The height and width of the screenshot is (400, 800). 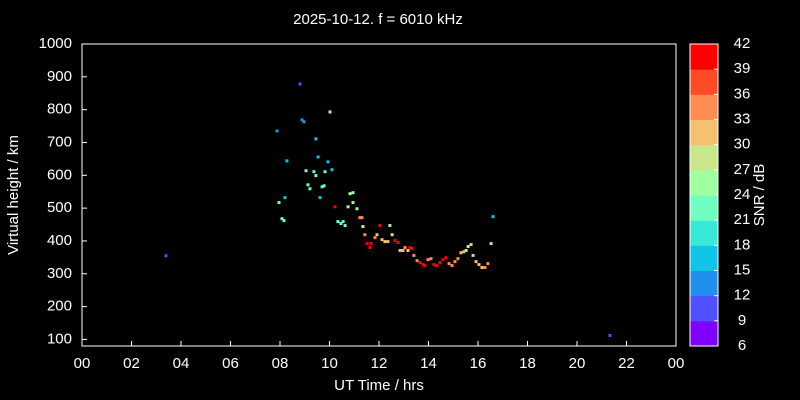 What do you see at coordinates (742, 244) in the screenshot?
I see `colorbar-tick-label: 18` at bounding box center [742, 244].